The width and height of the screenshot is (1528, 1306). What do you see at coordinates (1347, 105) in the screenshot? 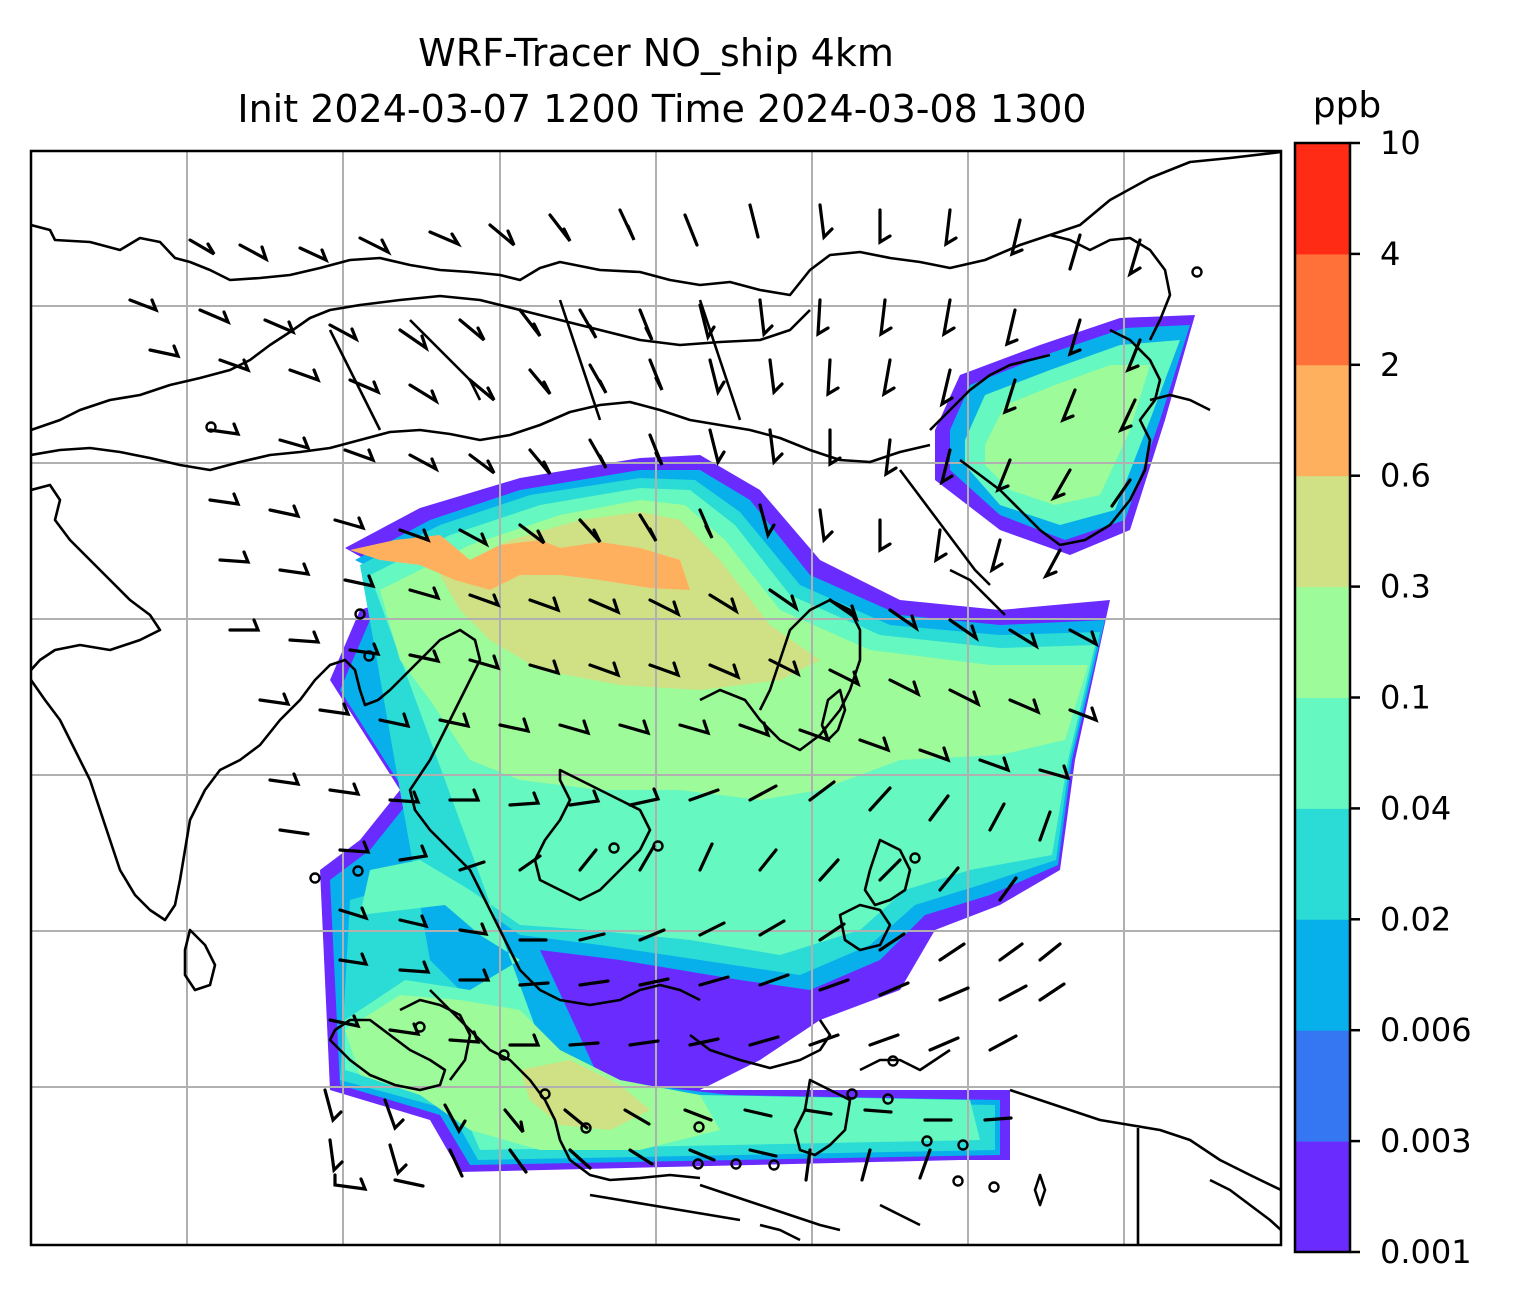
I see `colorbar-unit-label: ppb` at bounding box center [1347, 105].